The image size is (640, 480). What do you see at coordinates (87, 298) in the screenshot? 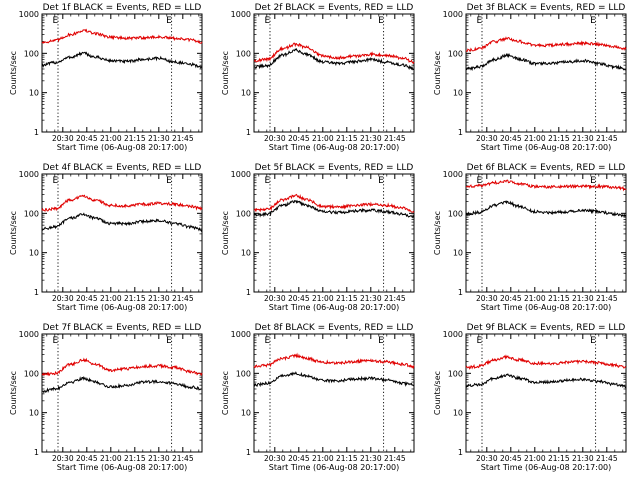
I see `panel-4-xtick-label: 20:45` at bounding box center [87, 298].